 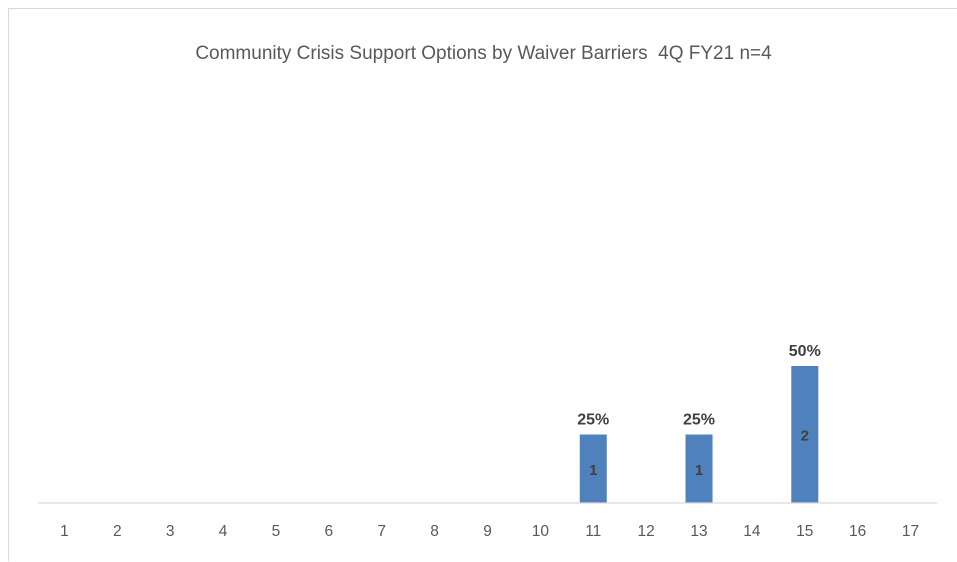 I want to click on count-label-11: 1, so click(x=593, y=470).